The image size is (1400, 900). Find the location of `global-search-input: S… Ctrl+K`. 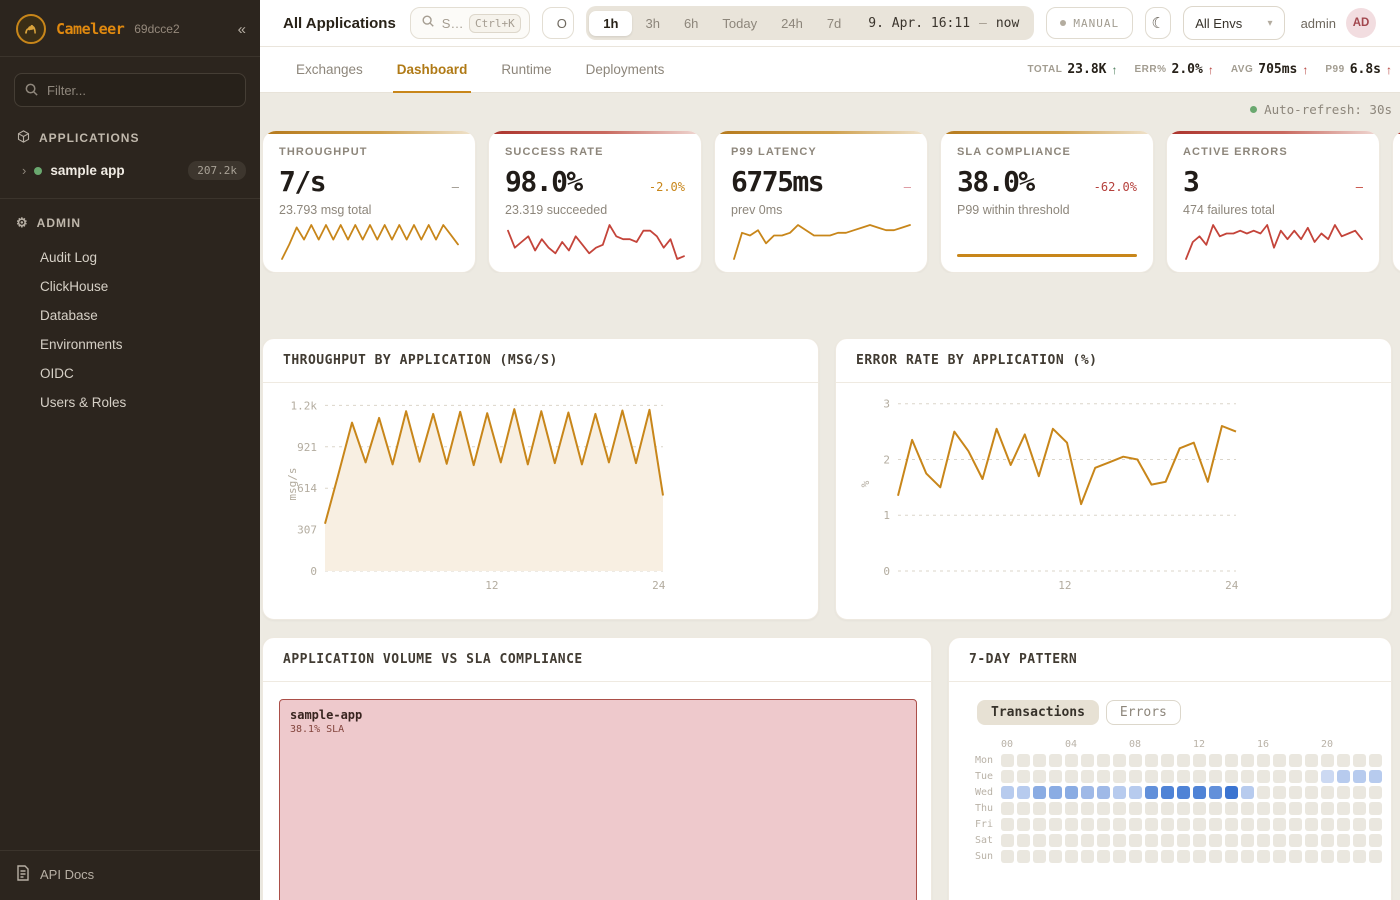

global-search-input: S… Ctrl+K is located at coordinates (469, 23).